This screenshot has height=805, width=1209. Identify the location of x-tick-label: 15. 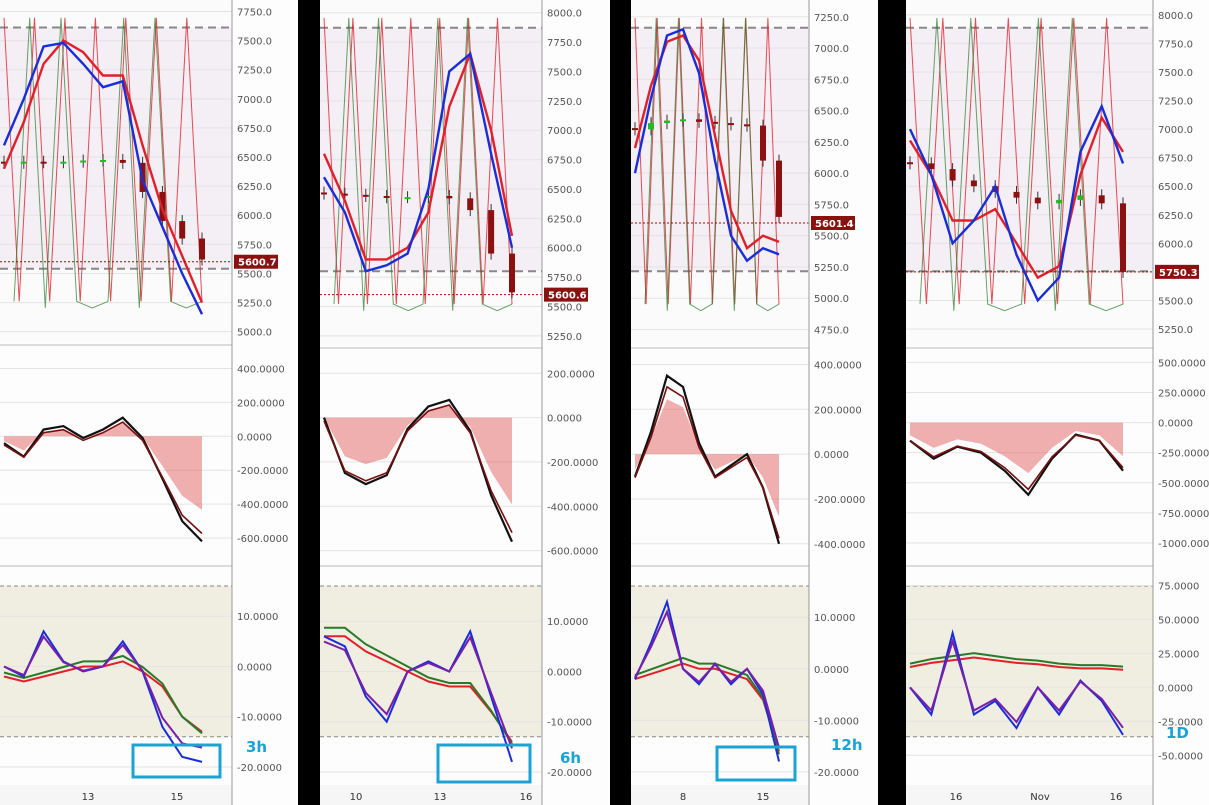
(763, 797).